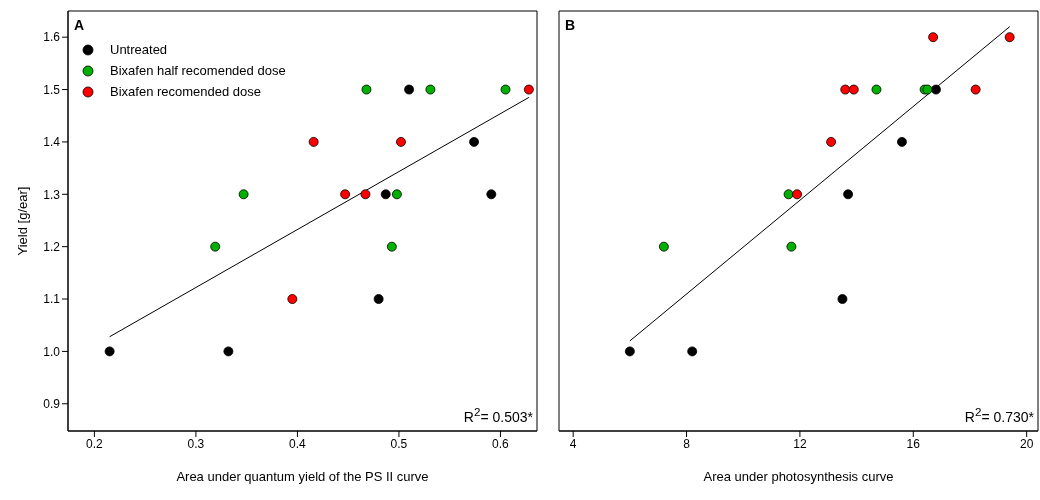  What do you see at coordinates (52, 89) in the screenshot?
I see `y-tick-label: 1.5` at bounding box center [52, 89].